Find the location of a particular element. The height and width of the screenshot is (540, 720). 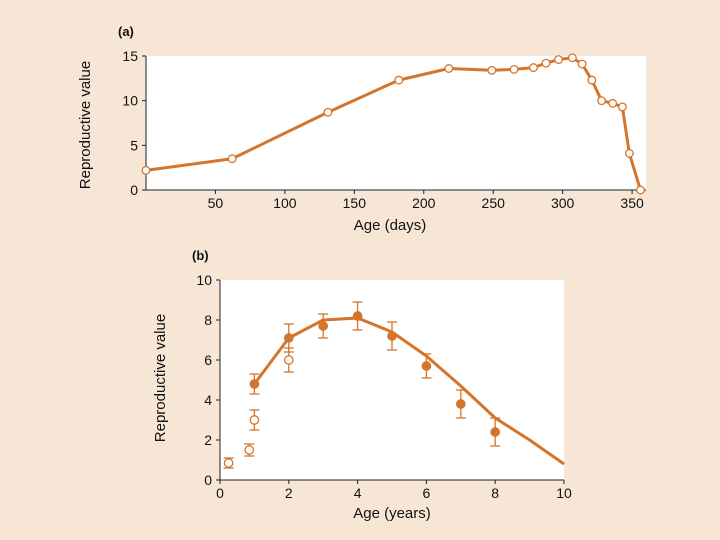

panel-b-series-line is located at coordinates (409, 391).